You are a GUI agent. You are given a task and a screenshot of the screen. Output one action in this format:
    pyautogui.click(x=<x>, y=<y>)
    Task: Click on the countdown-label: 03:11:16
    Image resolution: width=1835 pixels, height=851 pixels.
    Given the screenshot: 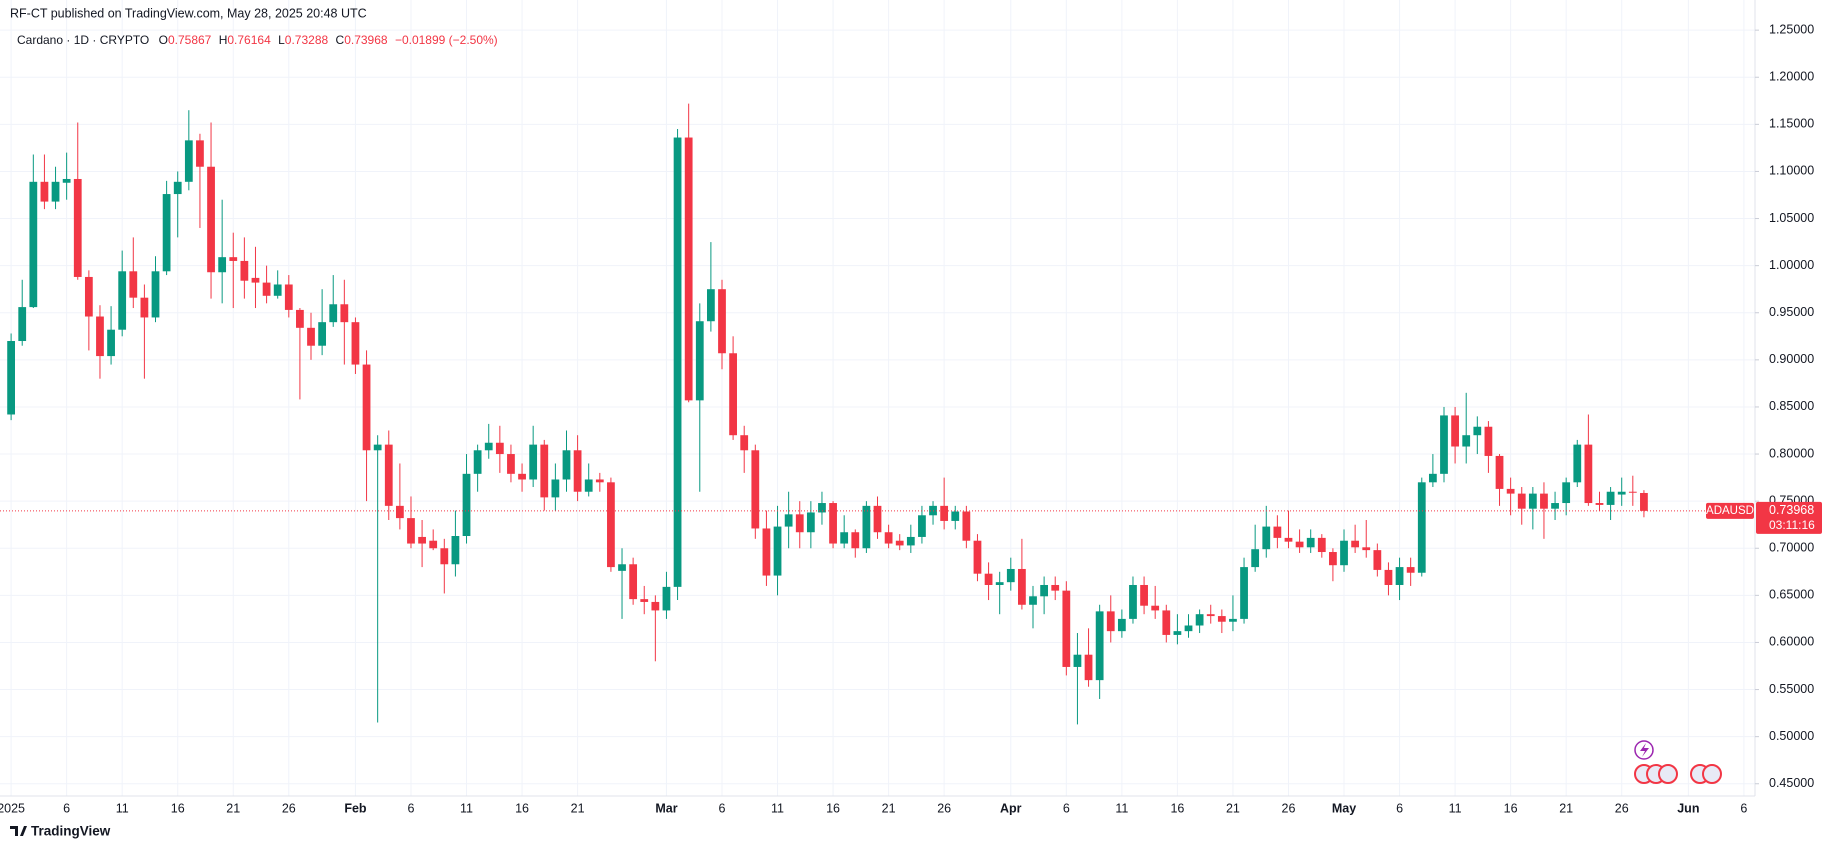 What is the action you would take?
    pyautogui.click(x=1792, y=525)
    